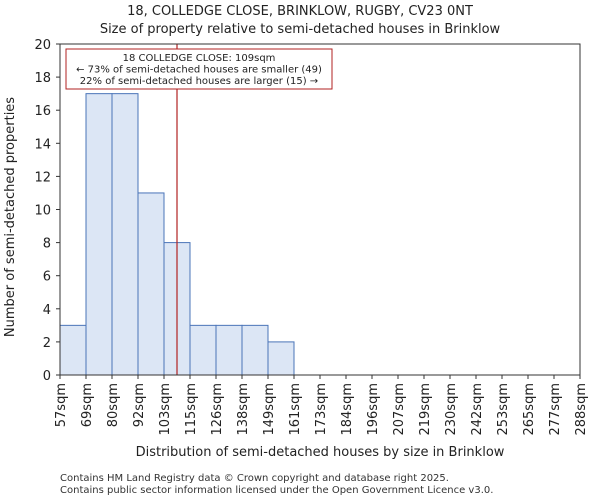 The image size is (600, 500). I want to click on bar-80sqm, so click(125, 234).